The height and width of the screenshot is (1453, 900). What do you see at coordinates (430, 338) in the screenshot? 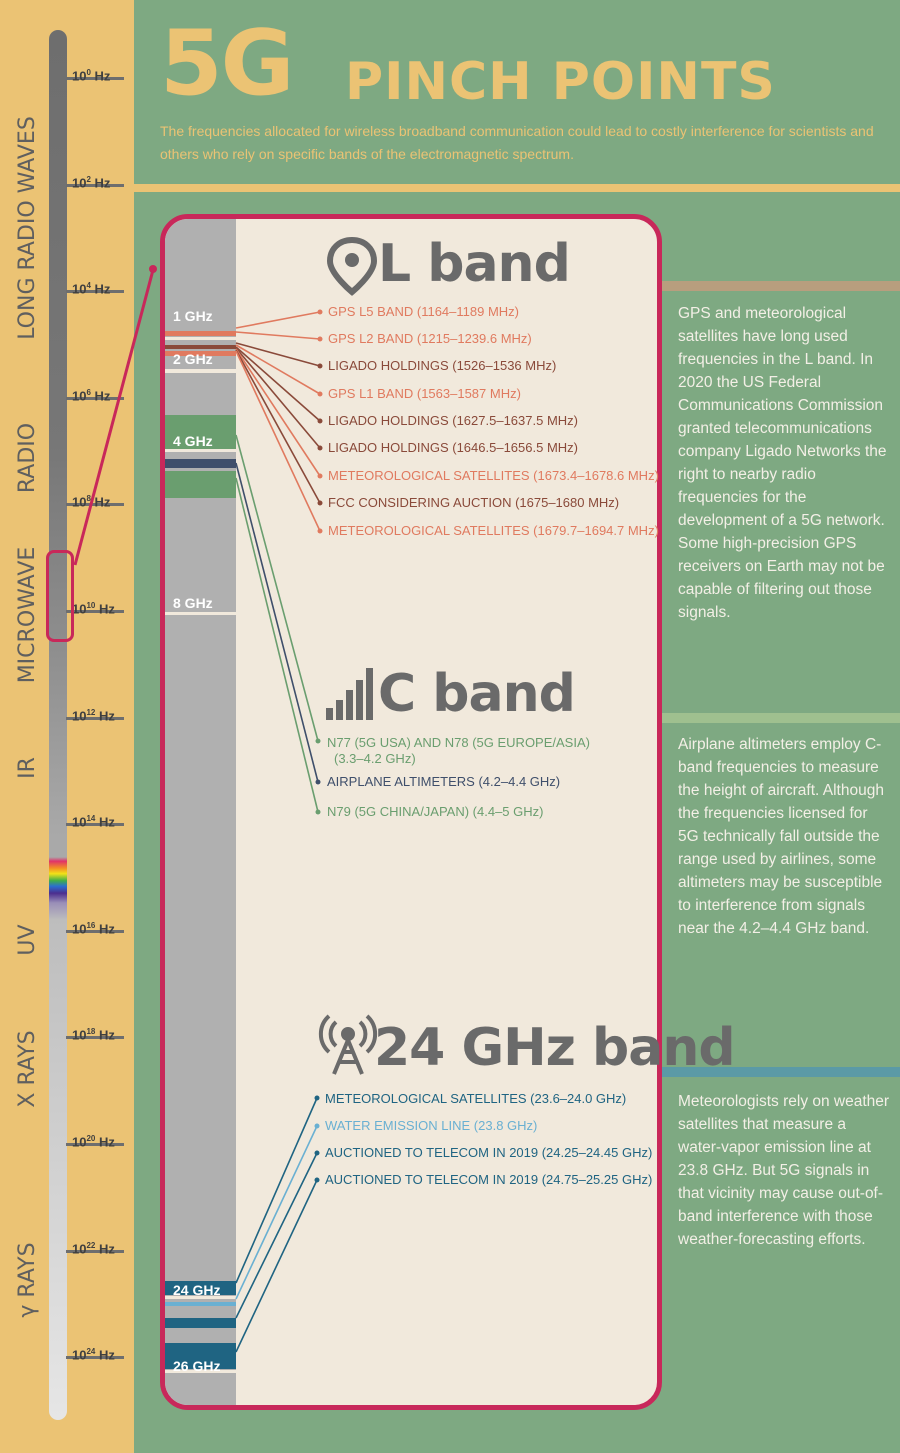
I see `l-band-item: GPS L2 BAND (1215–1239.6 MHz)` at bounding box center [430, 338].